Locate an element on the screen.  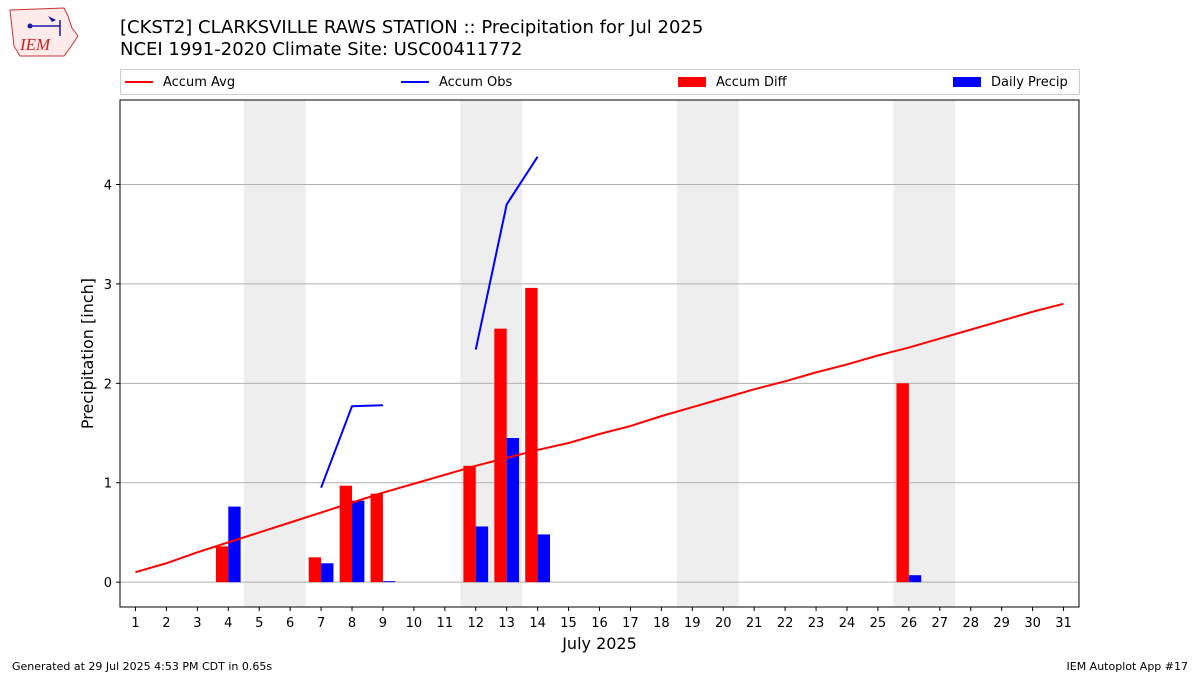
x-tick-label-18: 18 is located at coordinates (661, 623).